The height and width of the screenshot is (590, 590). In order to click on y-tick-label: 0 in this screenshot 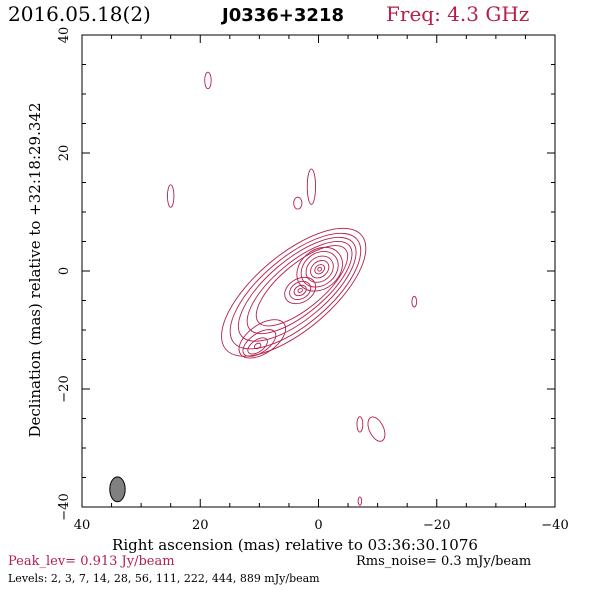, I will do `click(64, 271)`.